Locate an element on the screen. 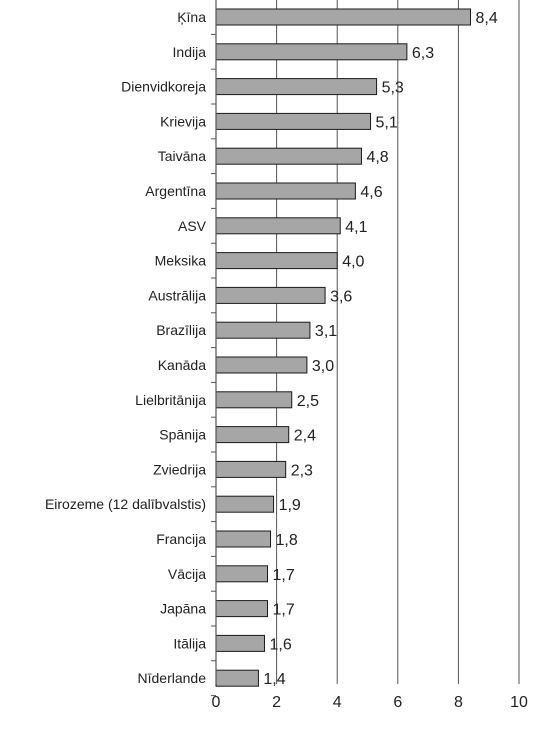 Image resolution: width=550 pixels, height=733 pixels. category-label: Lielbritānija is located at coordinates (170, 400).